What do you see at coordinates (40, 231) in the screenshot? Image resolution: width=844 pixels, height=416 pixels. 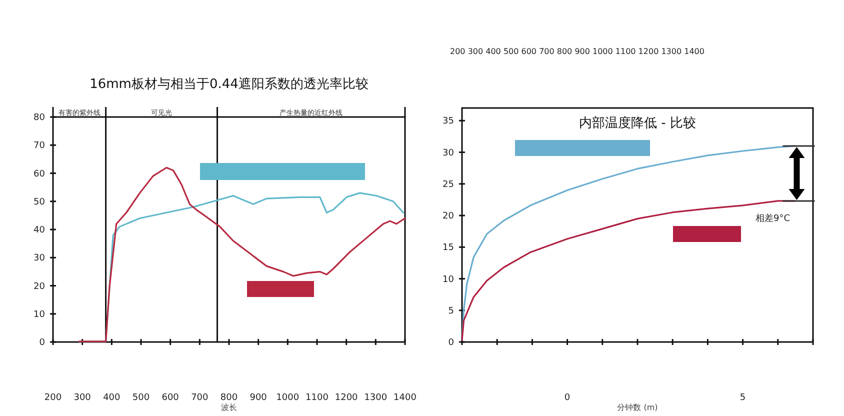 I see `y-tick-label: 40` at bounding box center [40, 231].